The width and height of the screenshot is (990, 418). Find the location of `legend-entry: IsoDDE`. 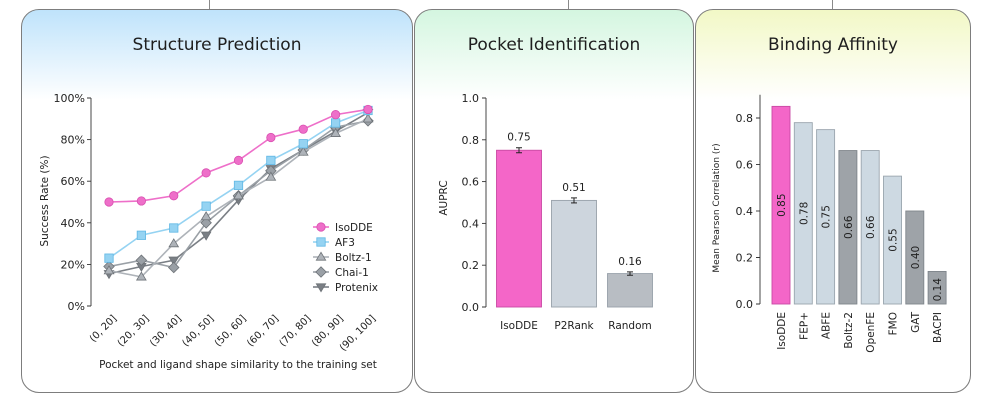

legend-entry: IsoDDE is located at coordinates (343, 228).